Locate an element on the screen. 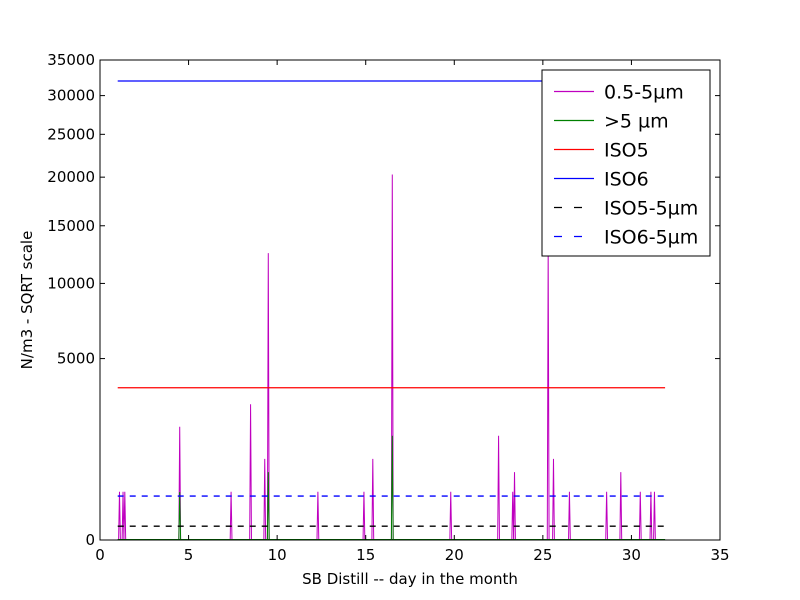  y-tick-label: 0 is located at coordinates (90, 540).